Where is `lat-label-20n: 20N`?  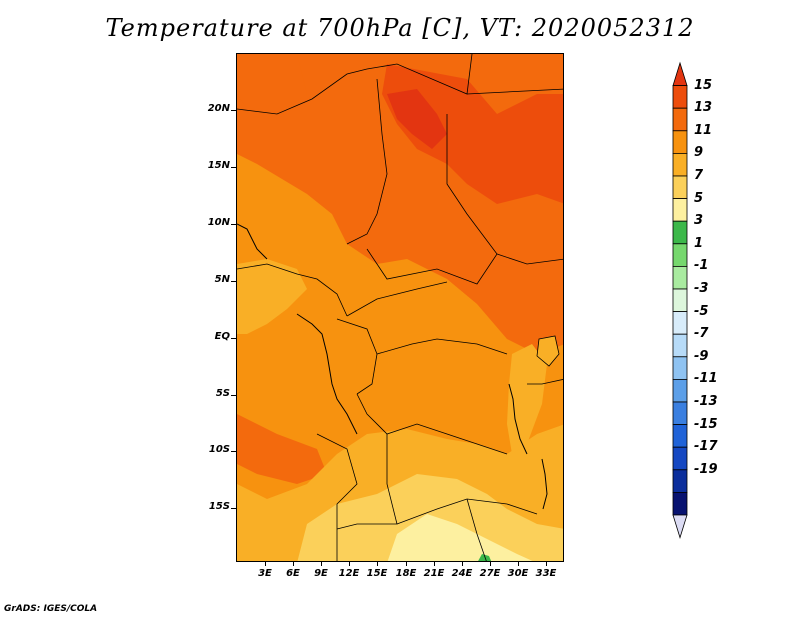 lat-label-20n: 20N is located at coordinates (218, 108).